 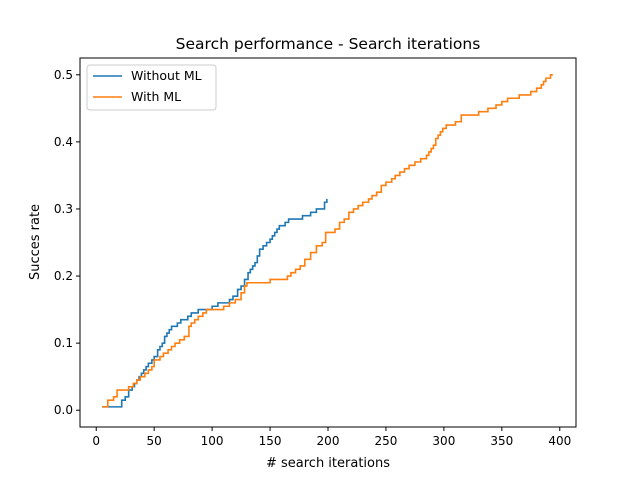 What do you see at coordinates (96, 441) in the screenshot?
I see `x-tick-label: 0` at bounding box center [96, 441].